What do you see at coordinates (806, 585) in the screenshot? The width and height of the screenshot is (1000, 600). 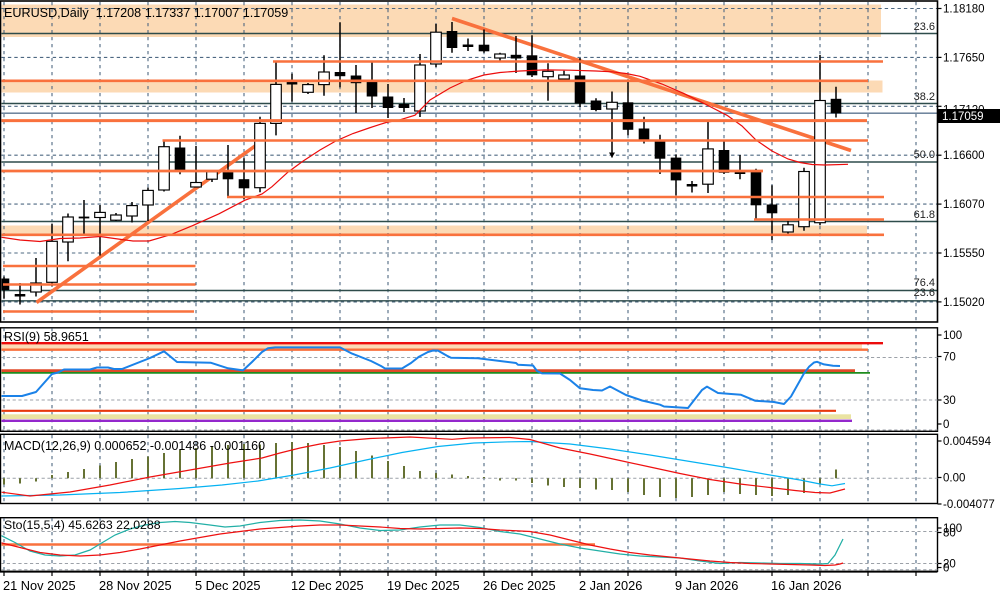 I see `svg-text: 16 Jan 2026` at bounding box center [806, 585].